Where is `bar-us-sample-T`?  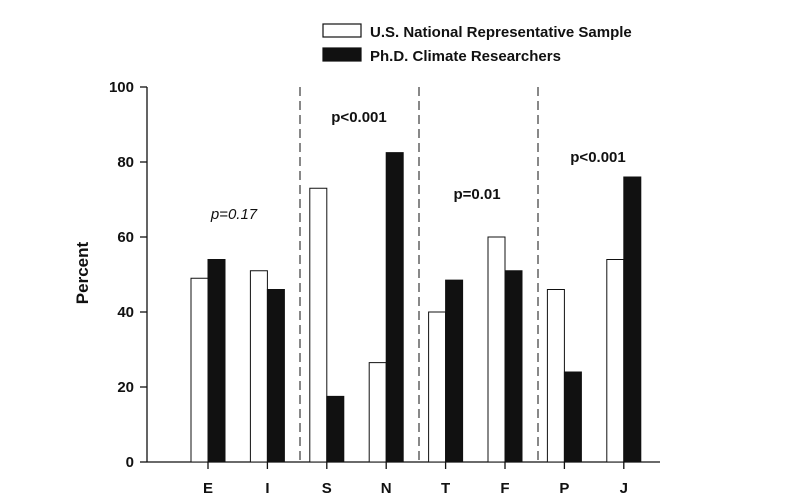 bar-us-sample-T is located at coordinates (437, 387).